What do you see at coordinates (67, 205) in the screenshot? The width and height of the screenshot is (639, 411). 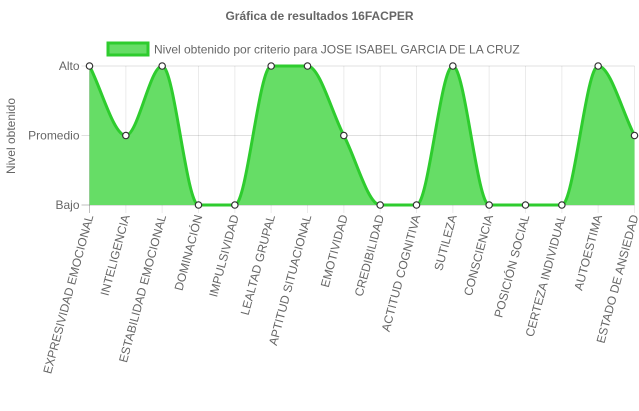 I see `y-tick-label: Bajo` at bounding box center [67, 205].